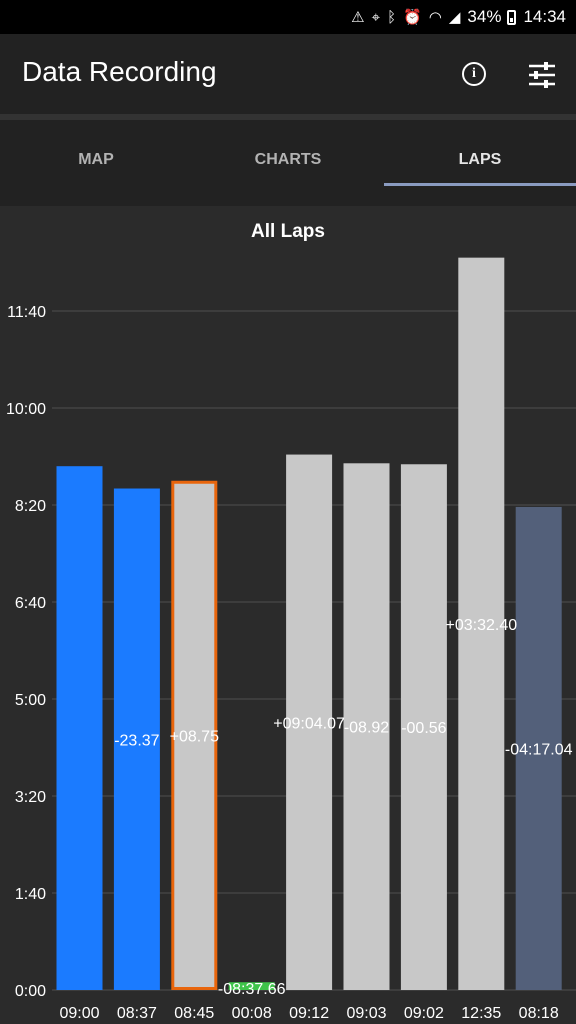 The width and height of the screenshot is (576, 1024). Describe the element at coordinates (288, 231) in the screenshot. I see `chart-title: All Laps` at that location.